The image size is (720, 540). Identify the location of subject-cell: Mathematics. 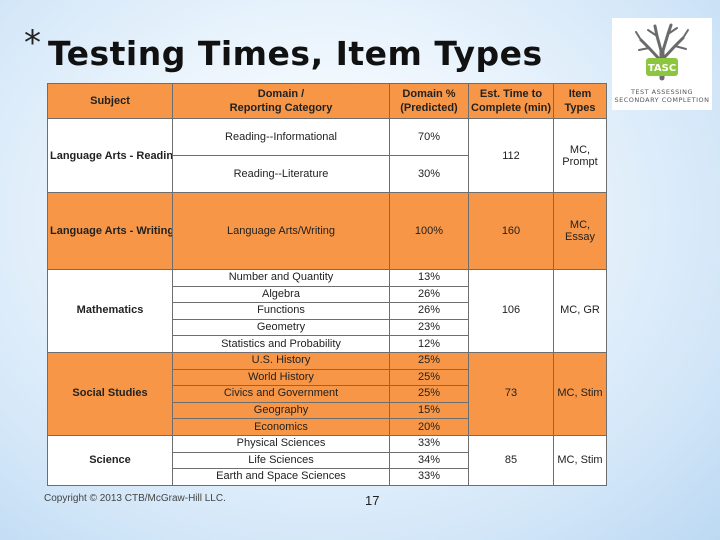
(110, 311).